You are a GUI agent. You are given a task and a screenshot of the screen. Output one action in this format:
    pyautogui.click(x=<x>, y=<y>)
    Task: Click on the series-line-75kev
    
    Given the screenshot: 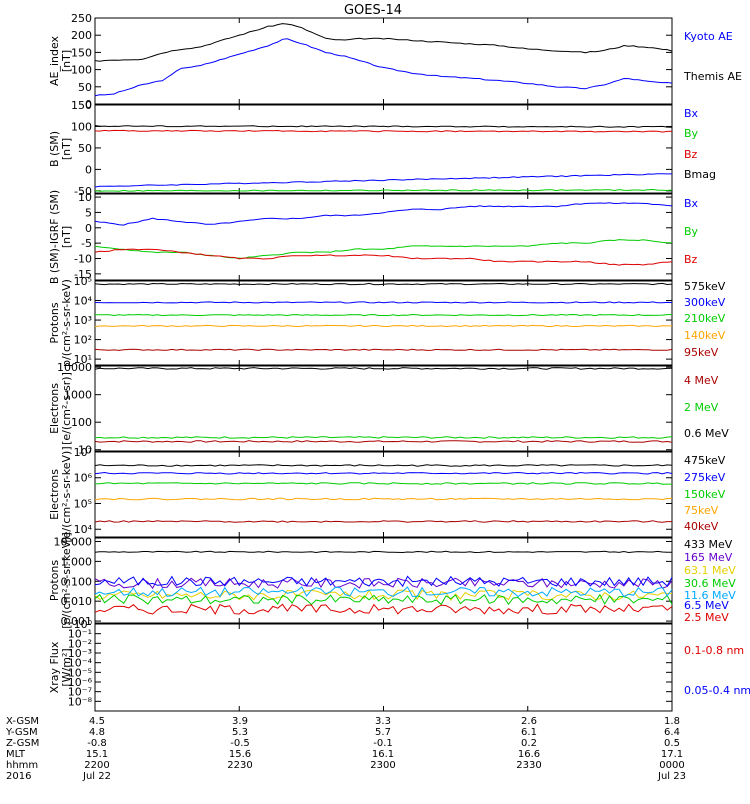 What is the action you would take?
    pyautogui.click(x=383, y=499)
    